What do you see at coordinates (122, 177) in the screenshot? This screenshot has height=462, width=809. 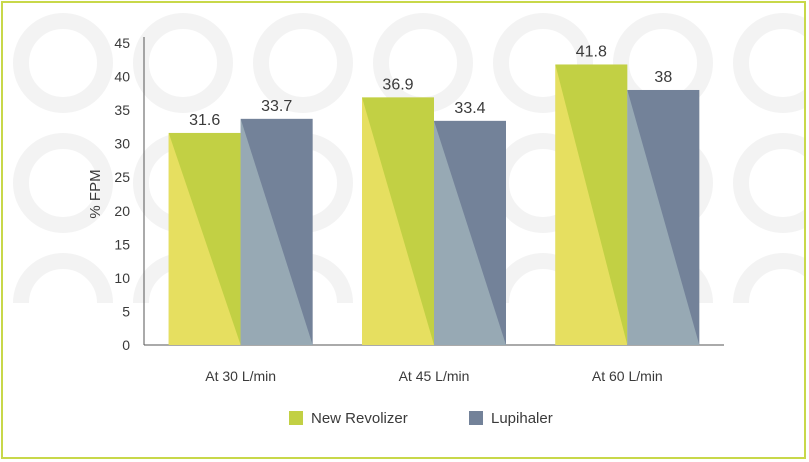 I see `y-tick-label: 25` at bounding box center [122, 177].